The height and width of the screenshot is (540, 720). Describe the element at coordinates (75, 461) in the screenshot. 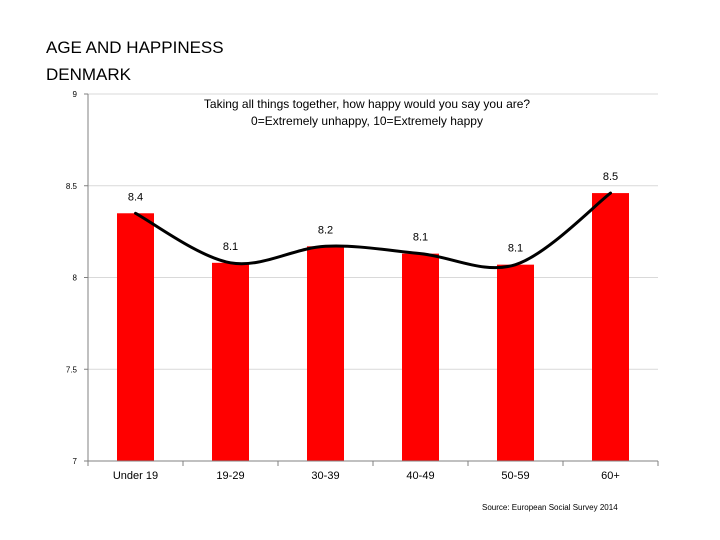

I see `y-tick-label: 7` at that location.